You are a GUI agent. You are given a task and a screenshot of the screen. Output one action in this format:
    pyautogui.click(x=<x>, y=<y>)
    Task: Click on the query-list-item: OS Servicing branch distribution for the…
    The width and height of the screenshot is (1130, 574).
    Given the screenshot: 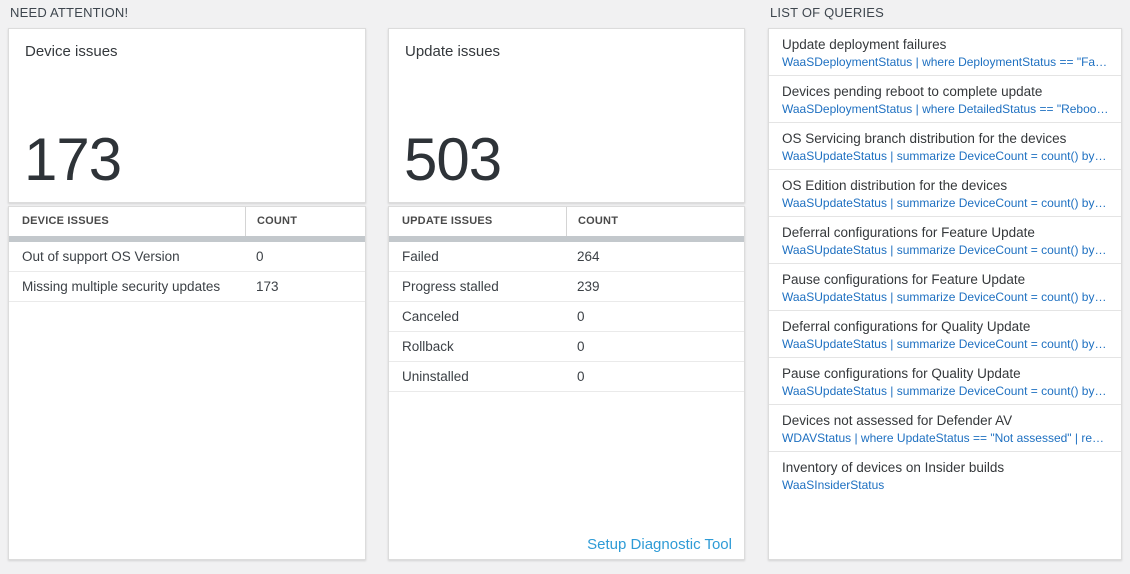 What is the action you would take?
    pyautogui.click(x=945, y=146)
    